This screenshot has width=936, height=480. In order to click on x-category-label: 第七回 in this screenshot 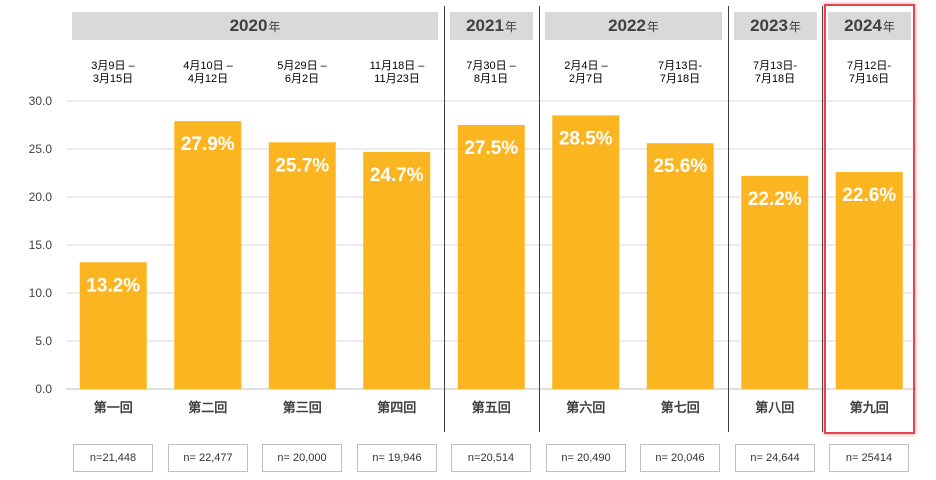, I will do `click(680, 407)`.